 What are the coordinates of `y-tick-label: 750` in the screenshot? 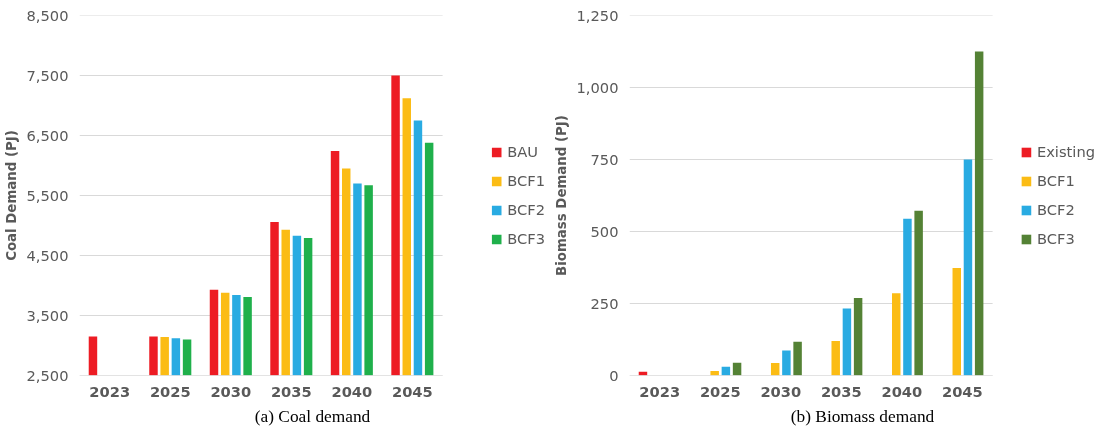 It's located at (604, 159).